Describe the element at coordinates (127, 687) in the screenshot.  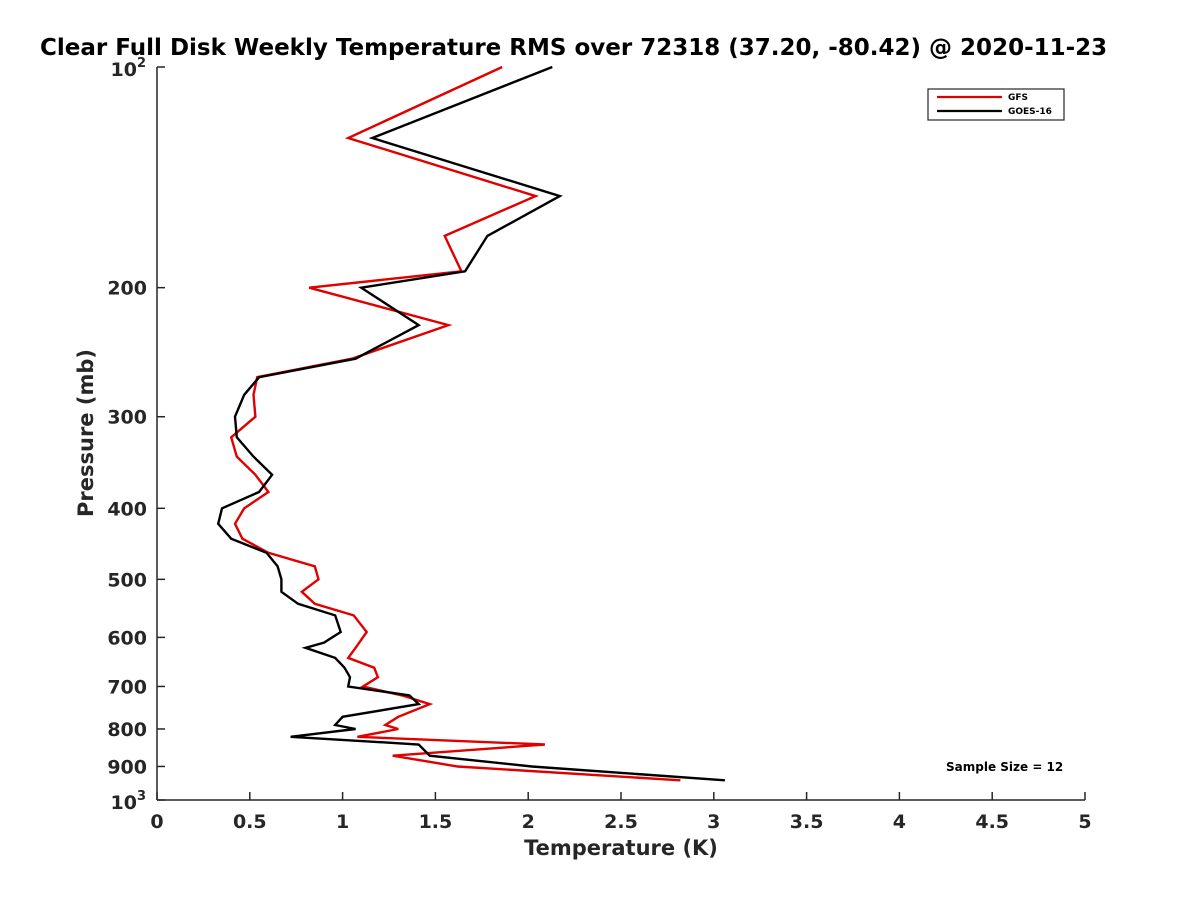
I see `y-tick-label: 700` at that location.